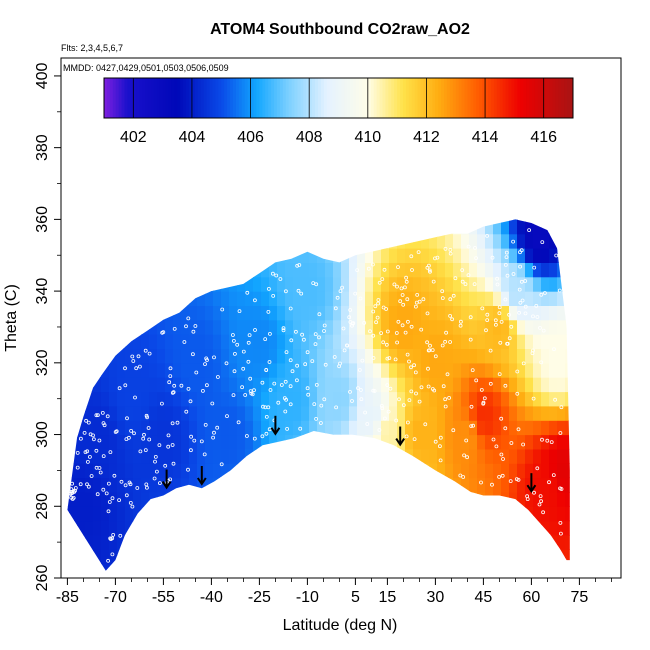 The width and height of the screenshot is (650, 650). What do you see at coordinates (163, 597) in the screenshot?
I see `x-tick-label: -55` at bounding box center [163, 597].